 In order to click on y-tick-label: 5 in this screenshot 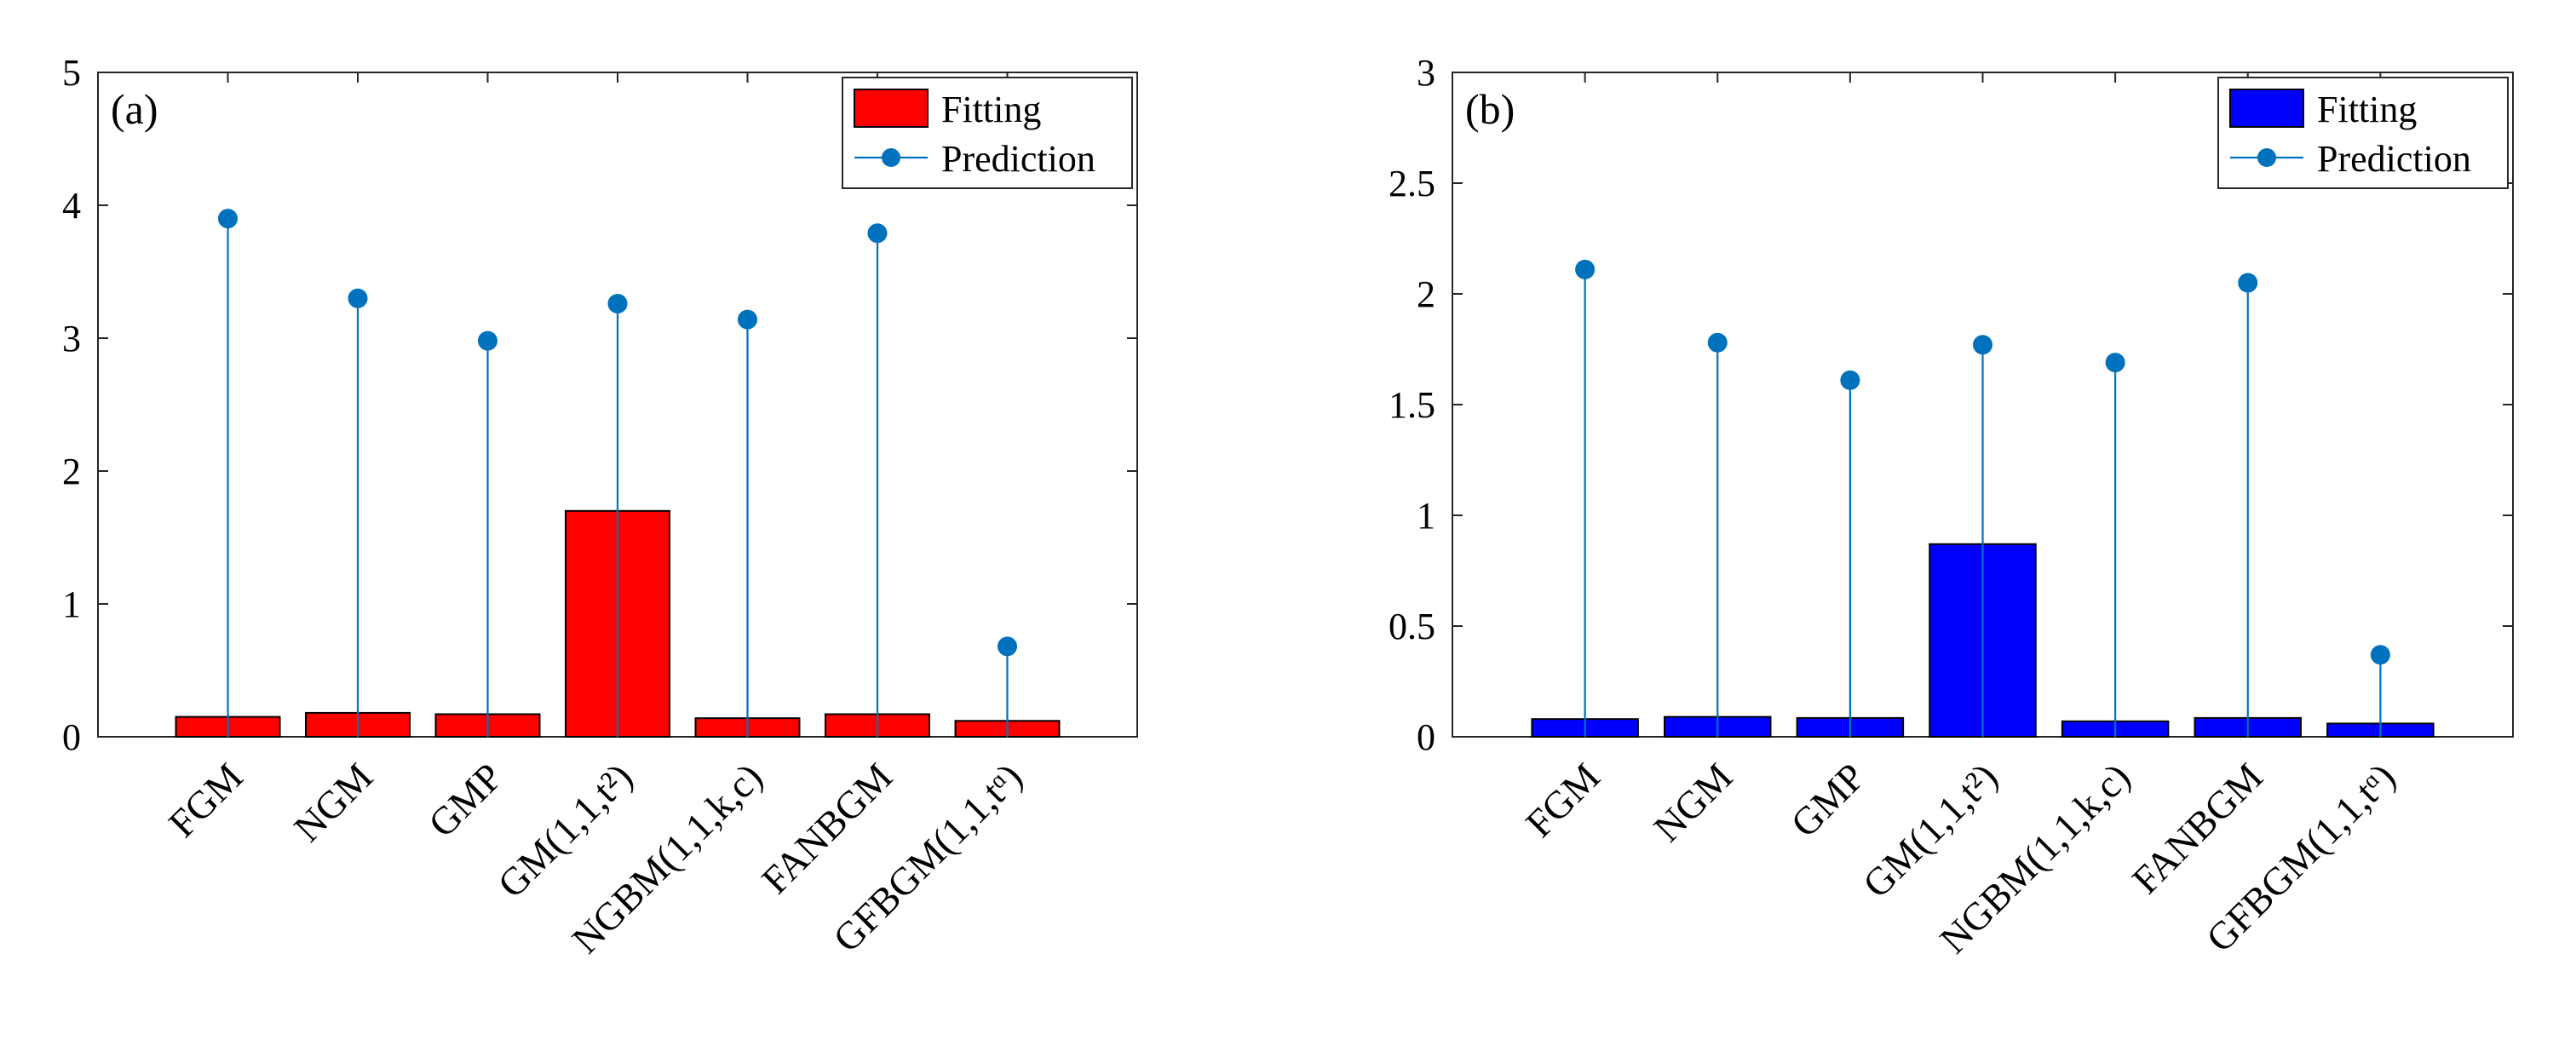, I will do `click(71, 73)`.